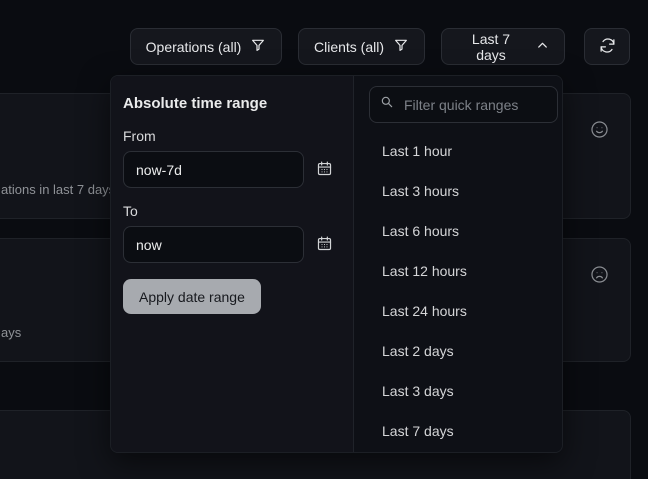 The image size is (648, 479). I want to click on stat-card-description: ations in last 7 days, so click(58, 189).